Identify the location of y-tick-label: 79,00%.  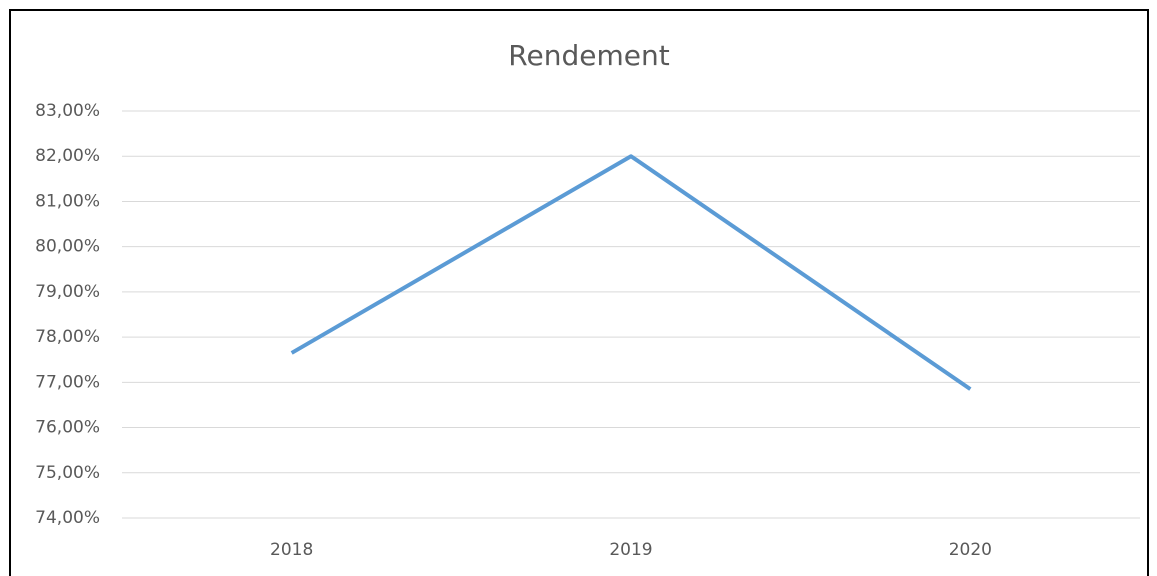
(67, 292).